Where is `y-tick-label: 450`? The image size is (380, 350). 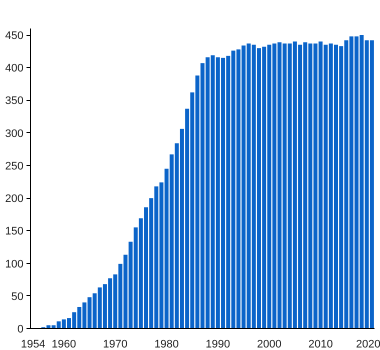
y-tick-label: 450 is located at coordinates (14, 36).